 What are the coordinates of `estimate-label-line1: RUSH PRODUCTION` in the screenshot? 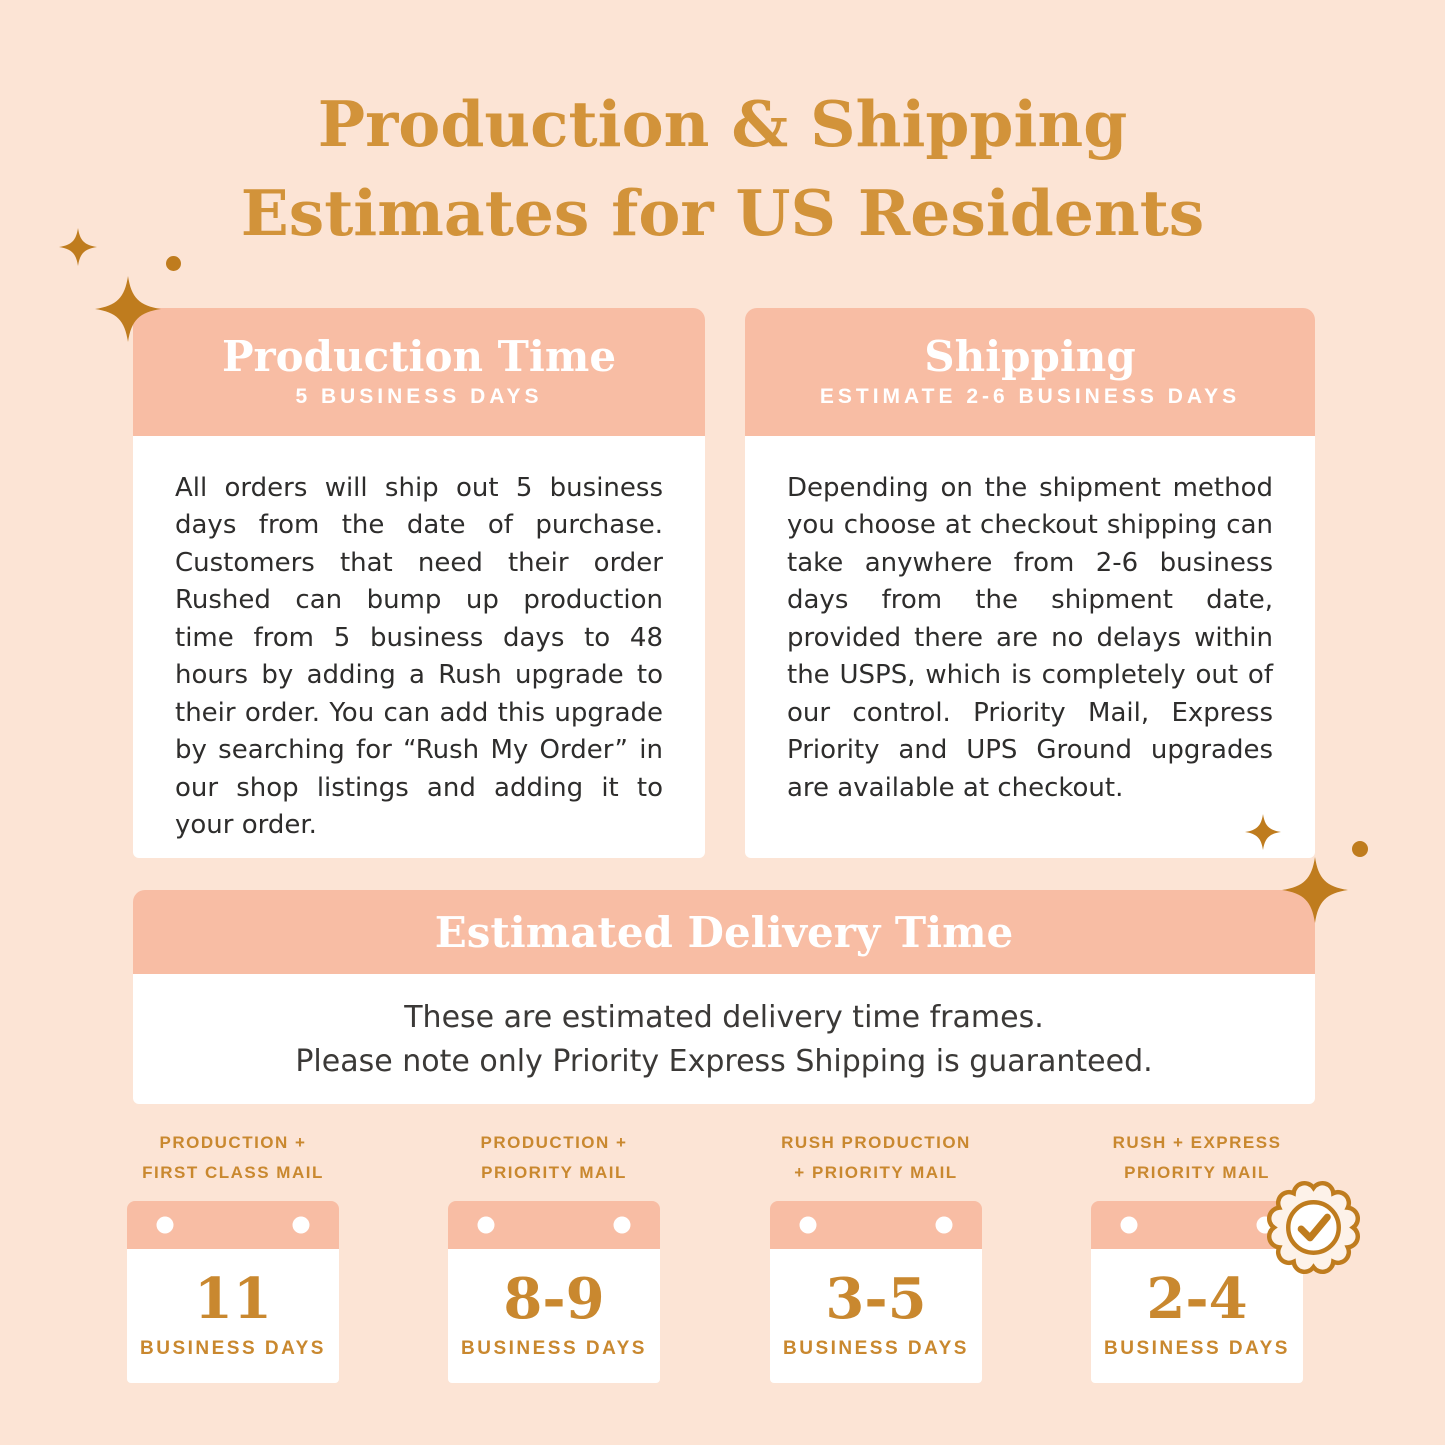 It's located at (876, 1142).